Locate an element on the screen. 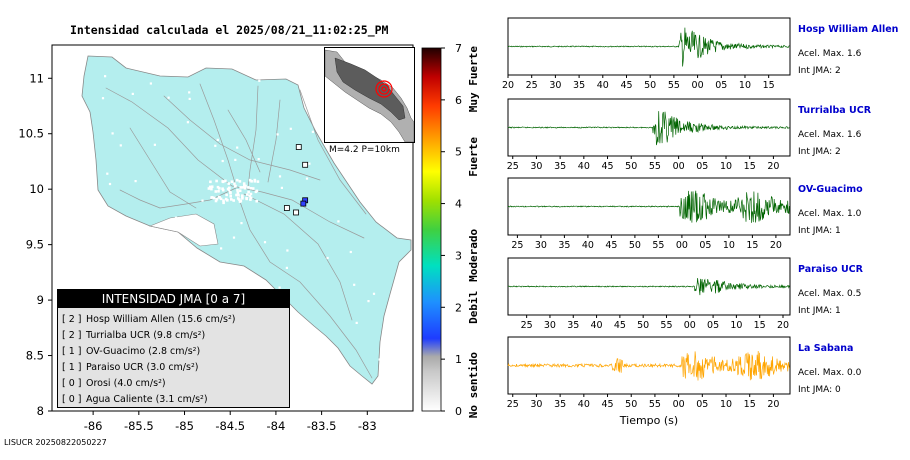 The height and width of the screenshot is (460, 910). legend-row: [ 1 ] Paraiso UCR (3.0 cm/s²) is located at coordinates (173, 368).